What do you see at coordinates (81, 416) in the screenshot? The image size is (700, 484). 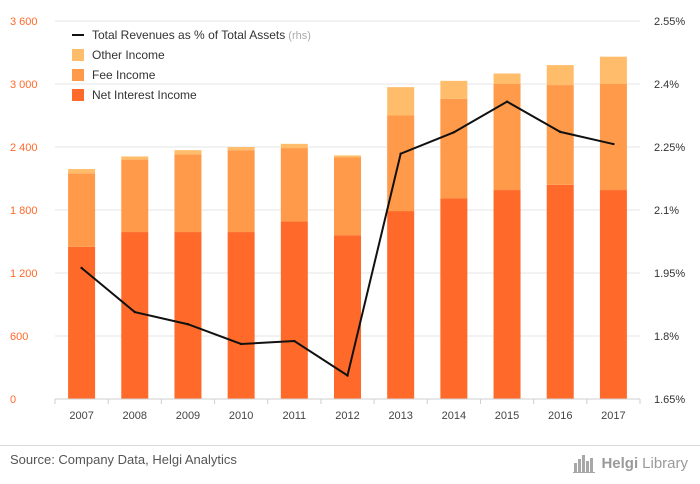 I see `x-tick-label: 2007` at bounding box center [81, 416].